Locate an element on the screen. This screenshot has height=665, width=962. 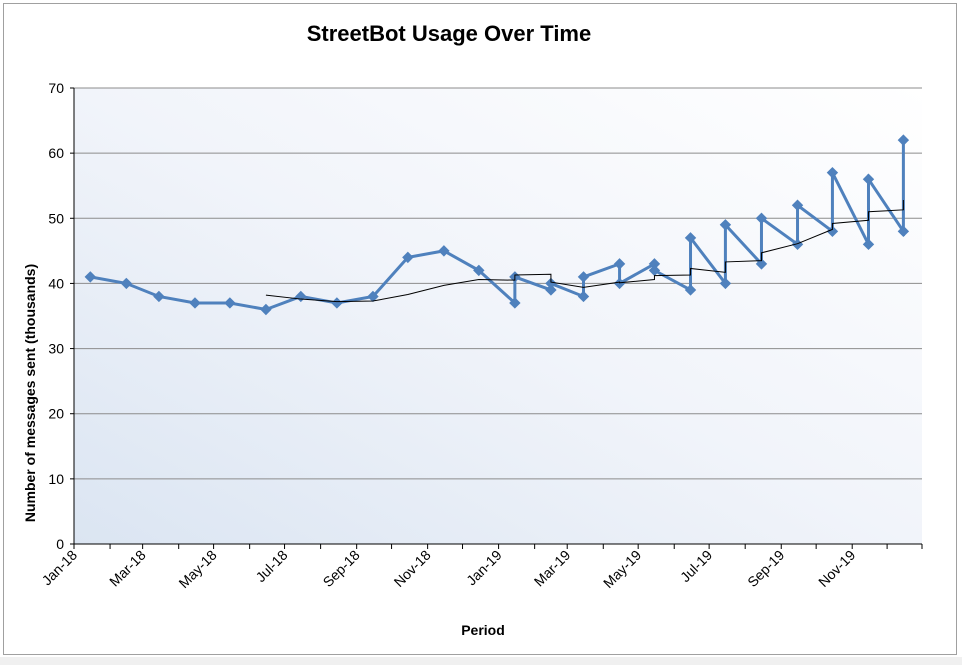
x-tick-label: May-18 is located at coordinates (197, 569).